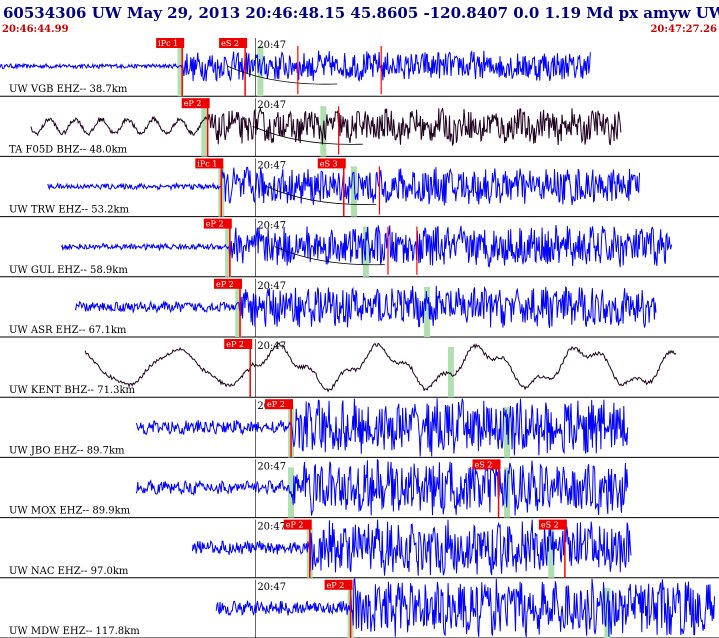  What do you see at coordinates (69, 210) in the screenshot?
I see `station-label: UW TRW EHZ-- 53.2km` at bounding box center [69, 210].